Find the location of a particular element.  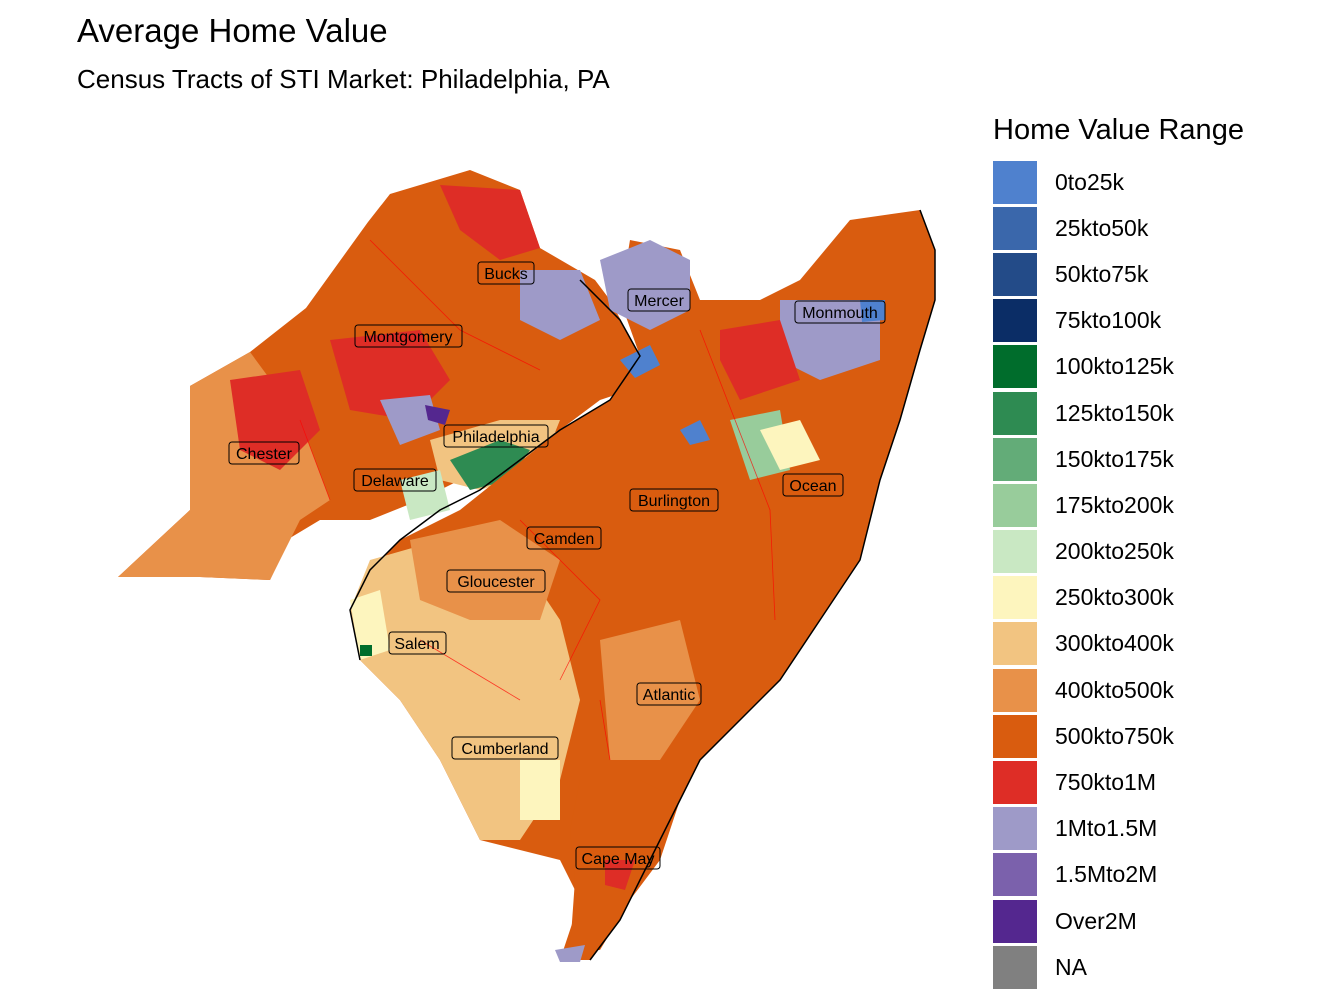

county-label-text: Camden is located at coordinates (564, 539).